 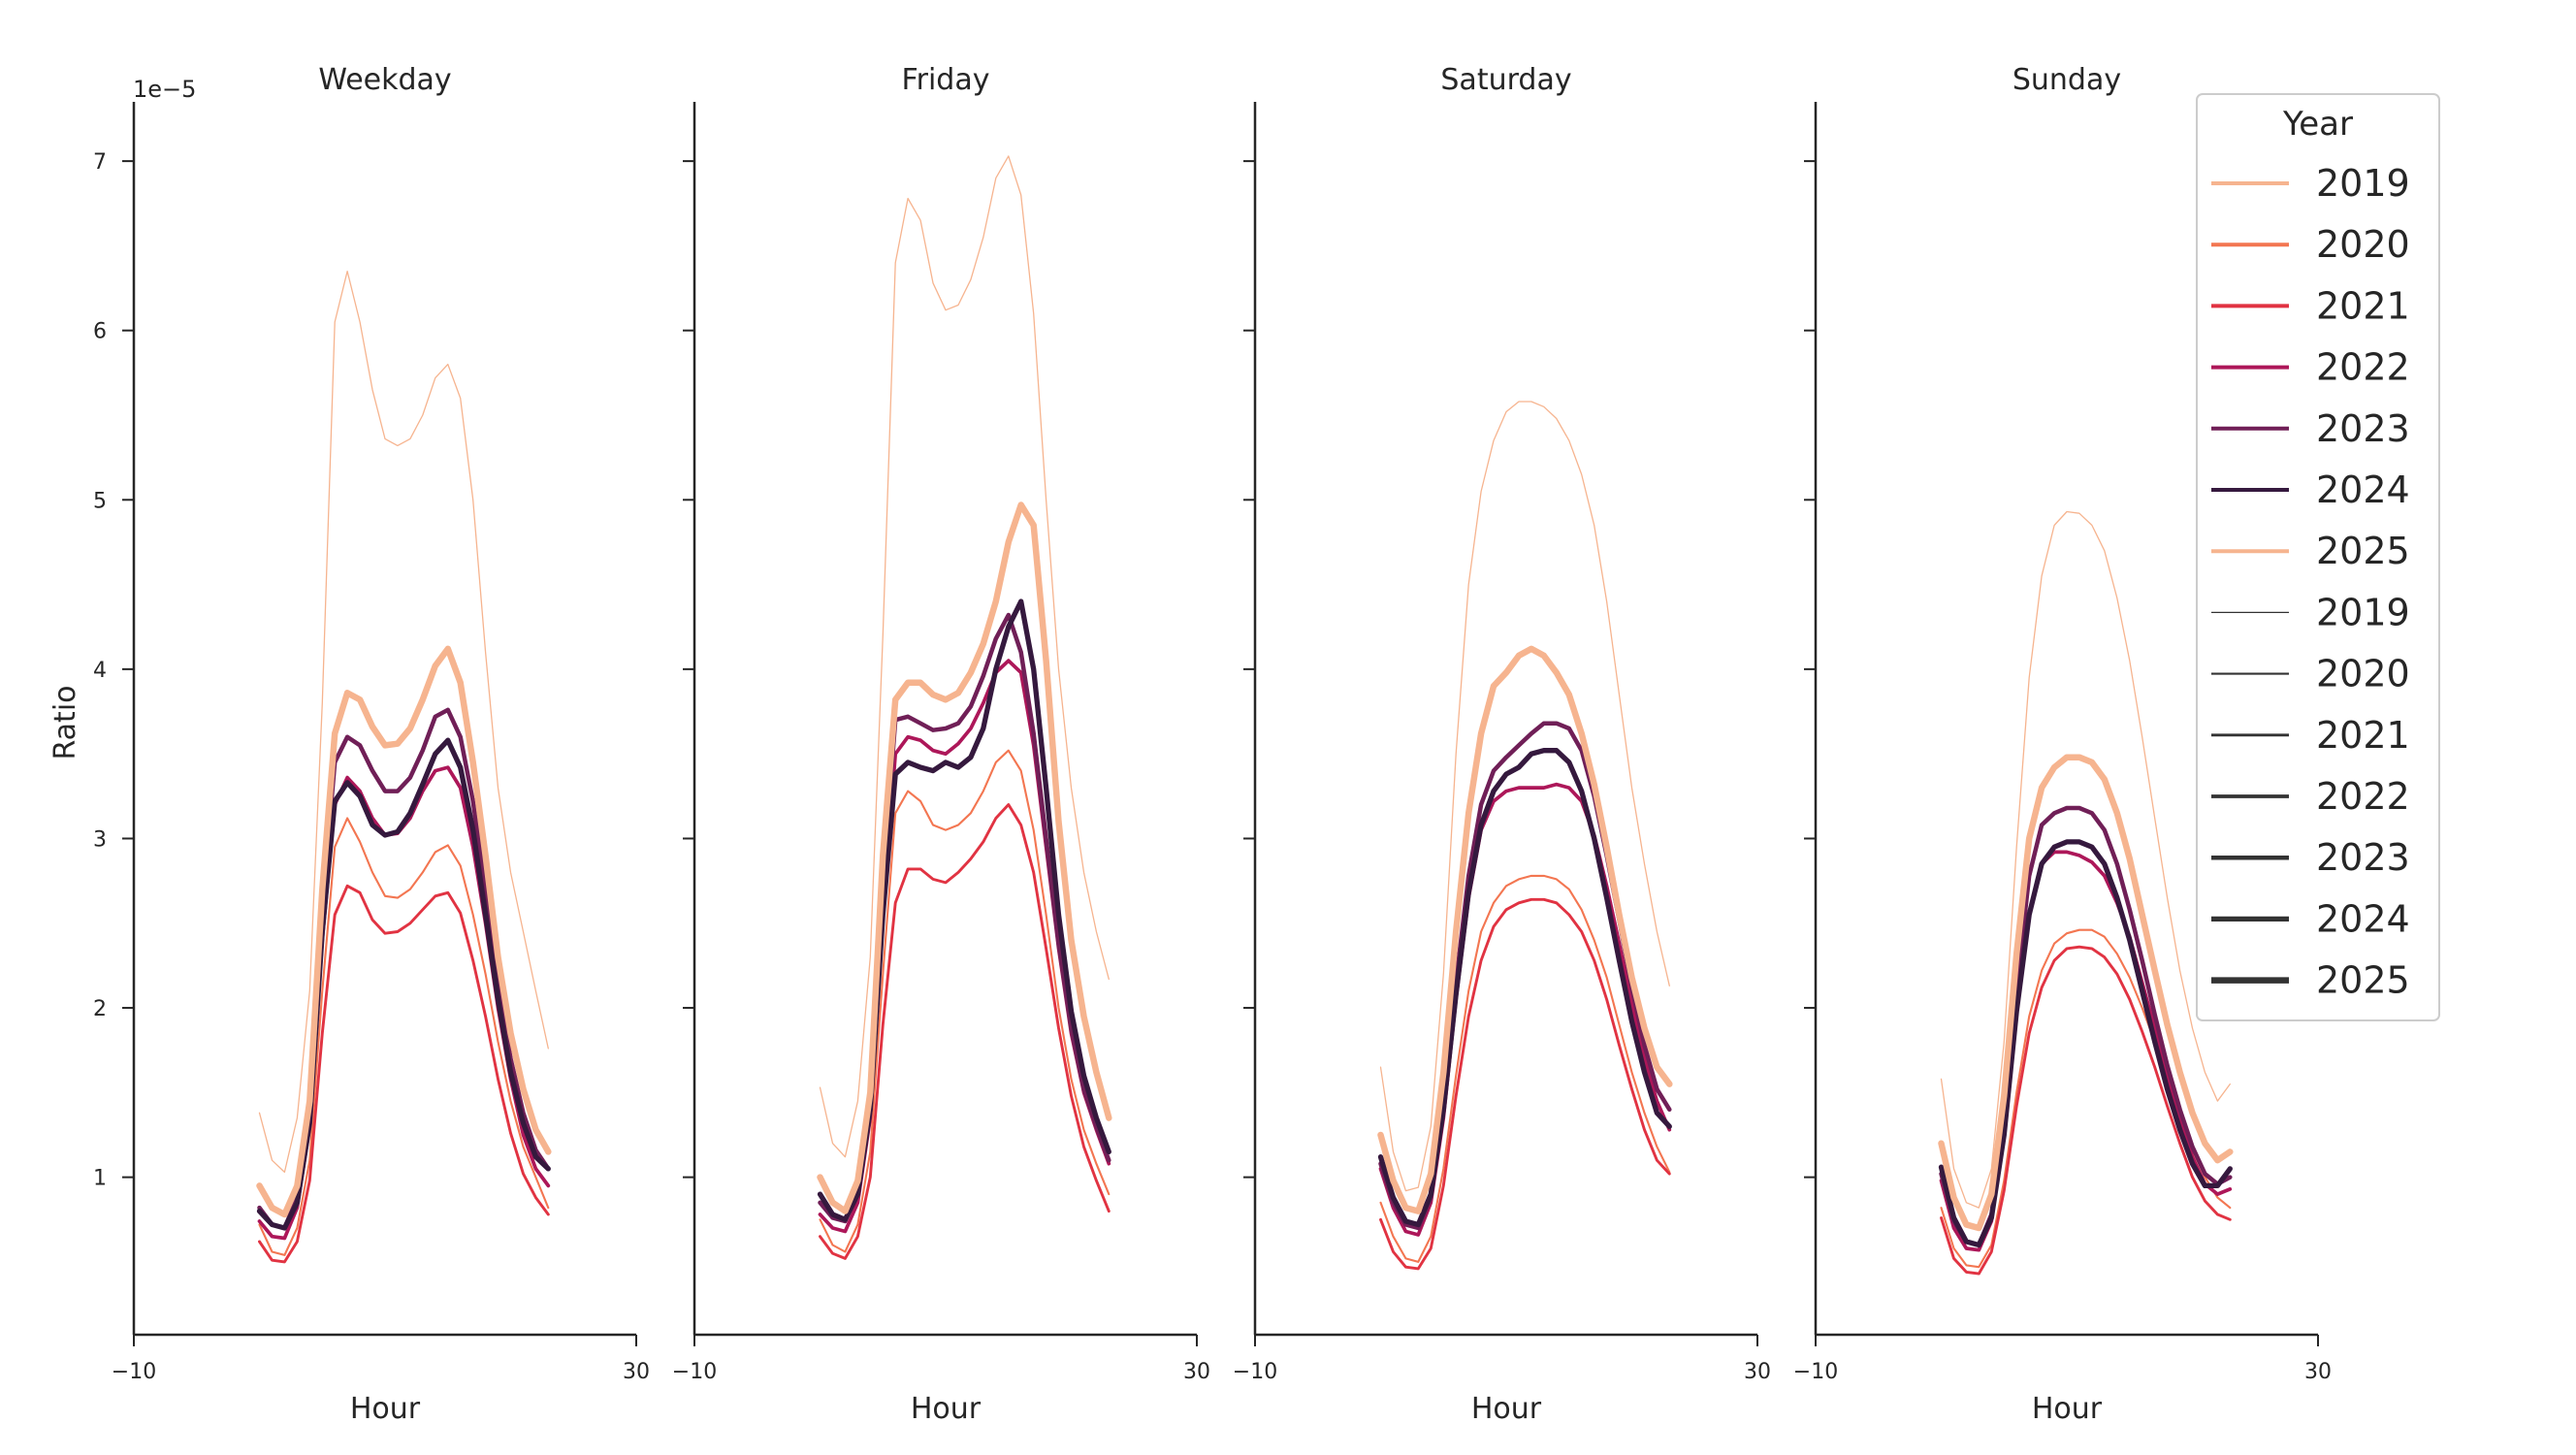 I want to click on panel-title: Sunday, so click(x=2066, y=80).